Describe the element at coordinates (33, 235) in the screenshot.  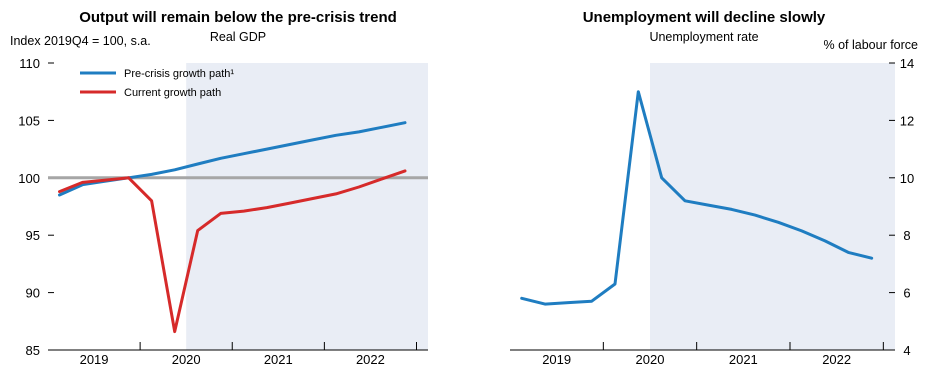
I see `y-tick-label: 95` at that location.